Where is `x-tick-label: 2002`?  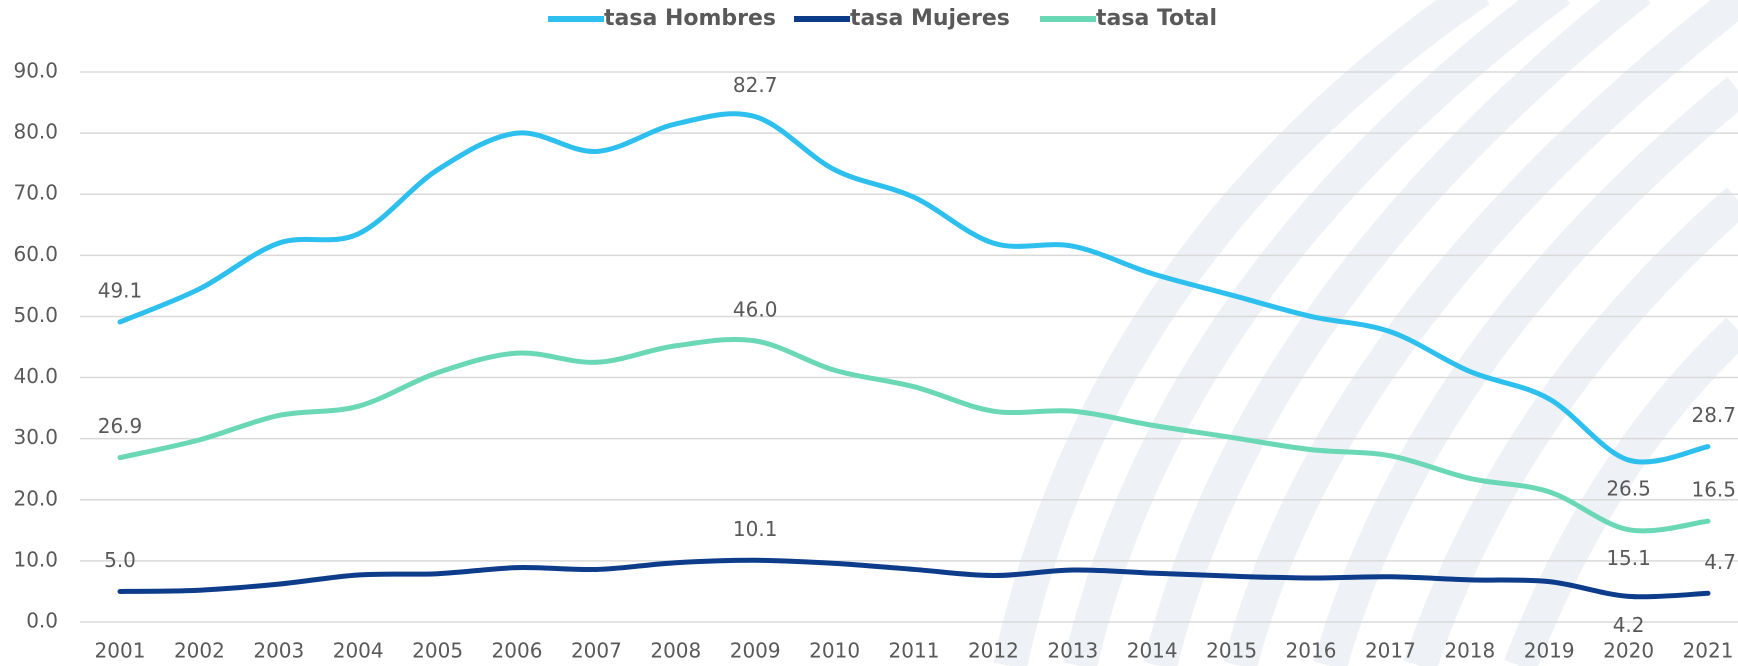 x-tick-label: 2002 is located at coordinates (199, 651).